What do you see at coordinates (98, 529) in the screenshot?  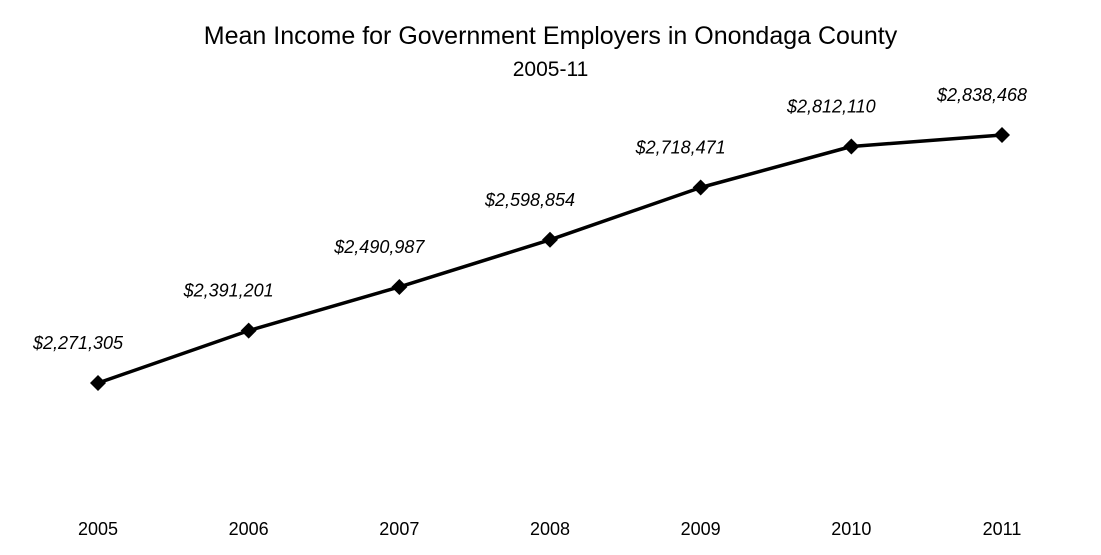 I see `x-tick-label: 2005` at bounding box center [98, 529].